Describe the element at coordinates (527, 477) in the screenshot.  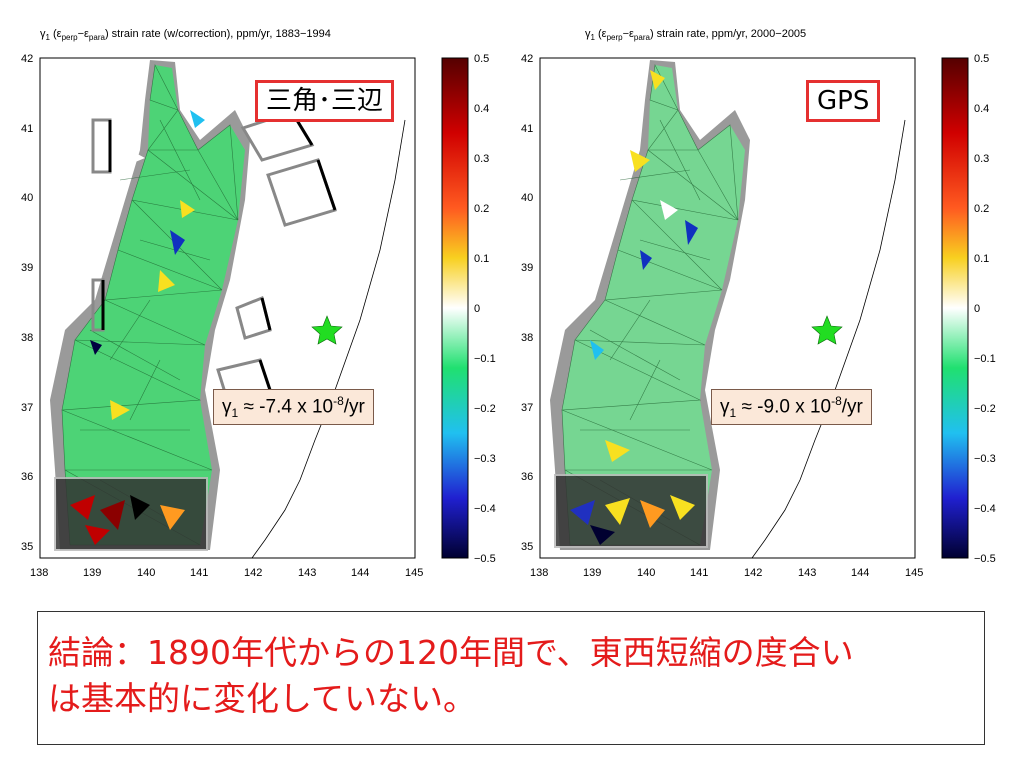
I see `r-lat-tick-36: 36` at that location.